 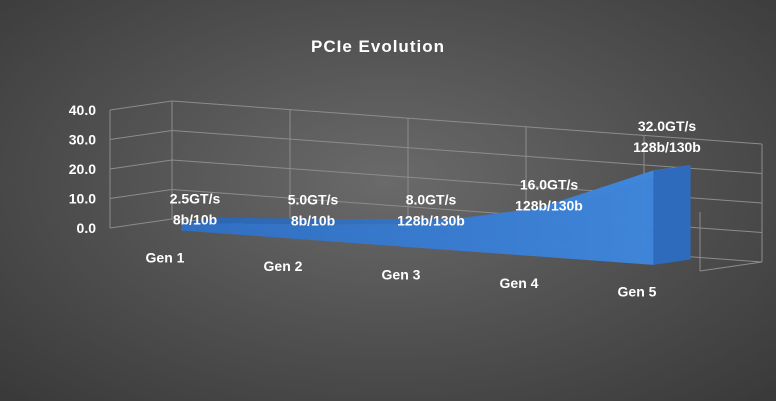 What do you see at coordinates (165, 257) in the screenshot?
I see `x-tick-label: Gen 1` at bounding box center [165, 257].